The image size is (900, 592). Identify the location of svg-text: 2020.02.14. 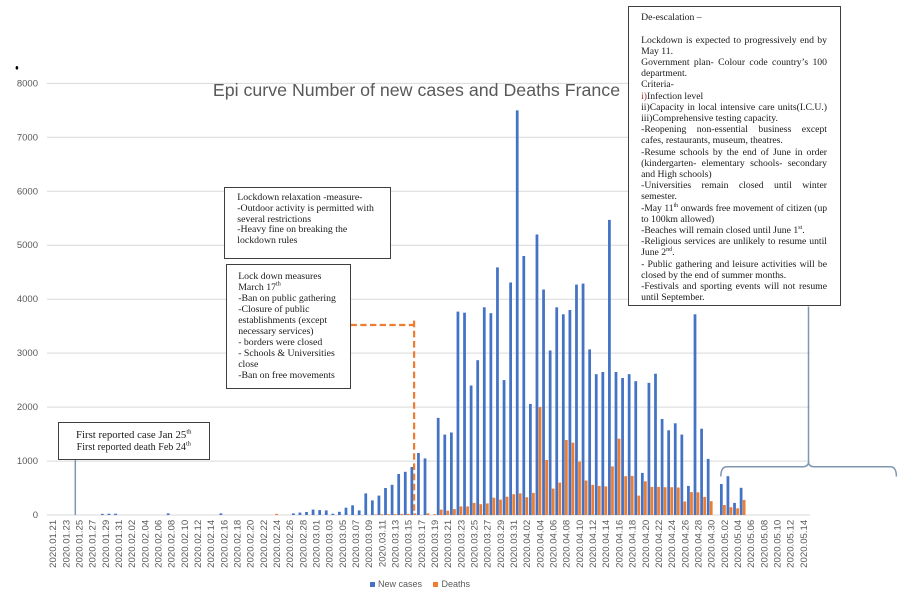
(211, 543).